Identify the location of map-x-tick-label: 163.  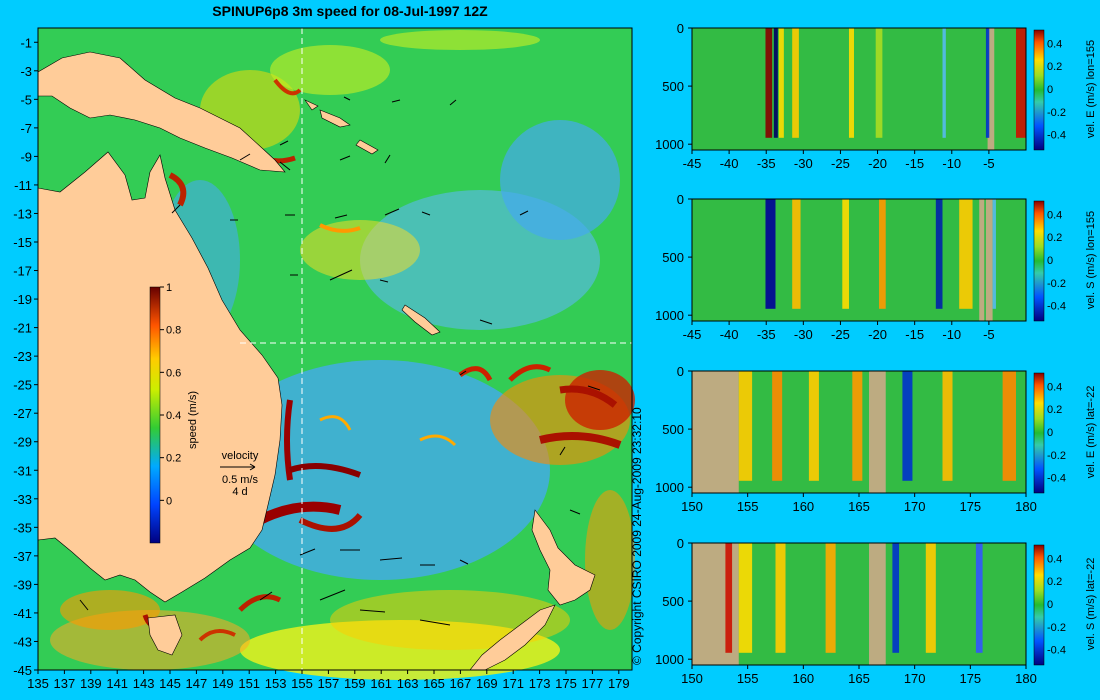
(408, 683).